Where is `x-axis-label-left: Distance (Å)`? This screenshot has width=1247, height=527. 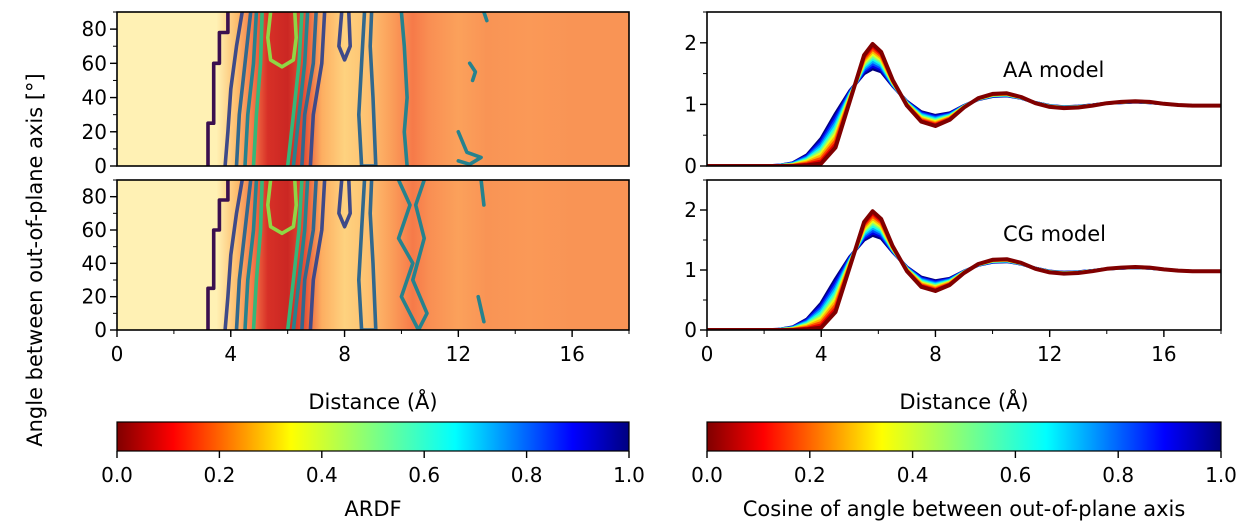 x-axis-label-left: Distance (Å) is located at coordinates (372, 401).